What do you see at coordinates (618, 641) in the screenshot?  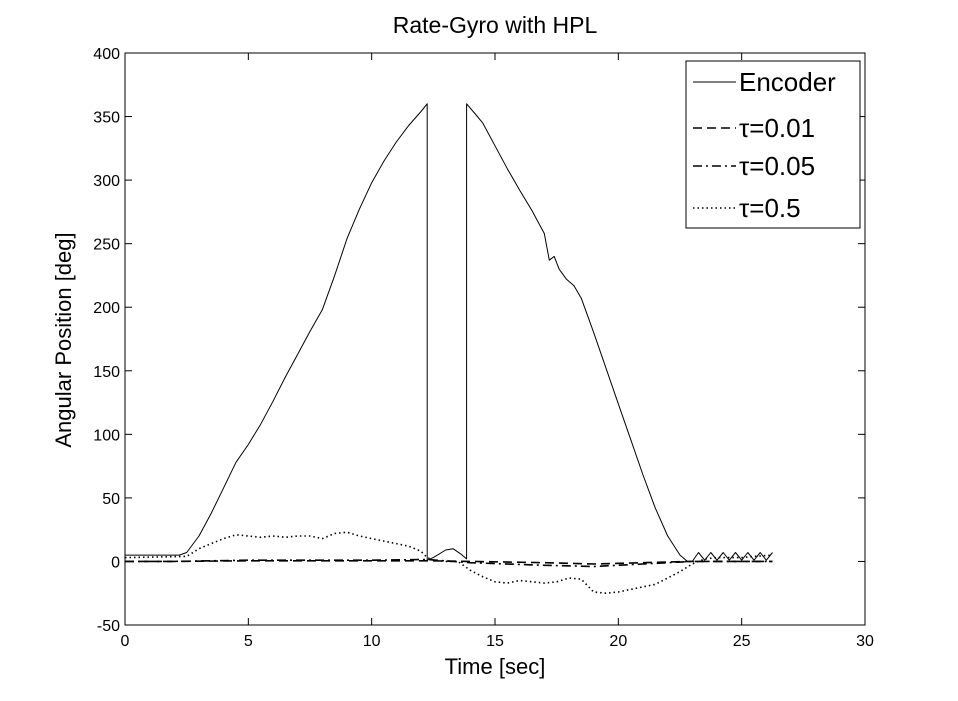 I see `x-tick-label: 20` at bounding box center [618, 641].